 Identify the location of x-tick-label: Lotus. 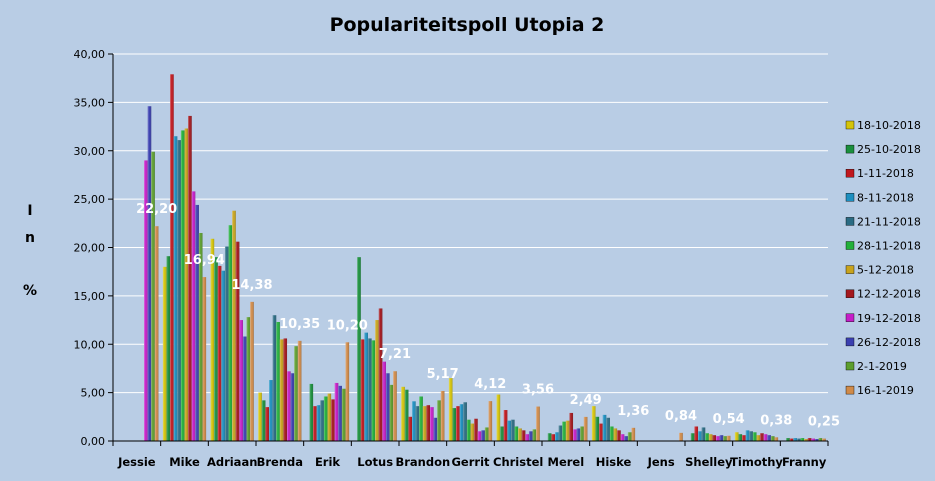
(375, 462).